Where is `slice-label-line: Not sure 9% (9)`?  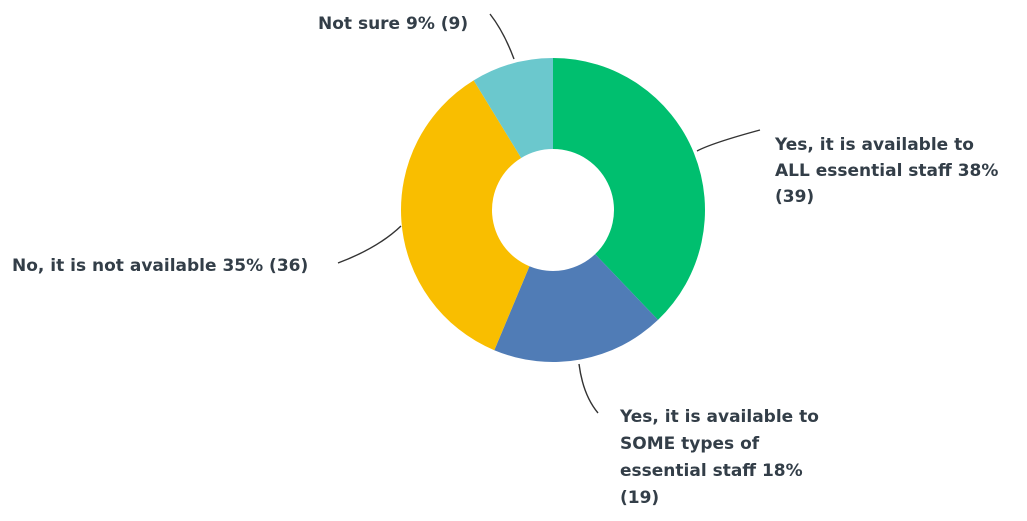 slice-label-line: Not sure 9% (9) is located at coordinates (393, 24).